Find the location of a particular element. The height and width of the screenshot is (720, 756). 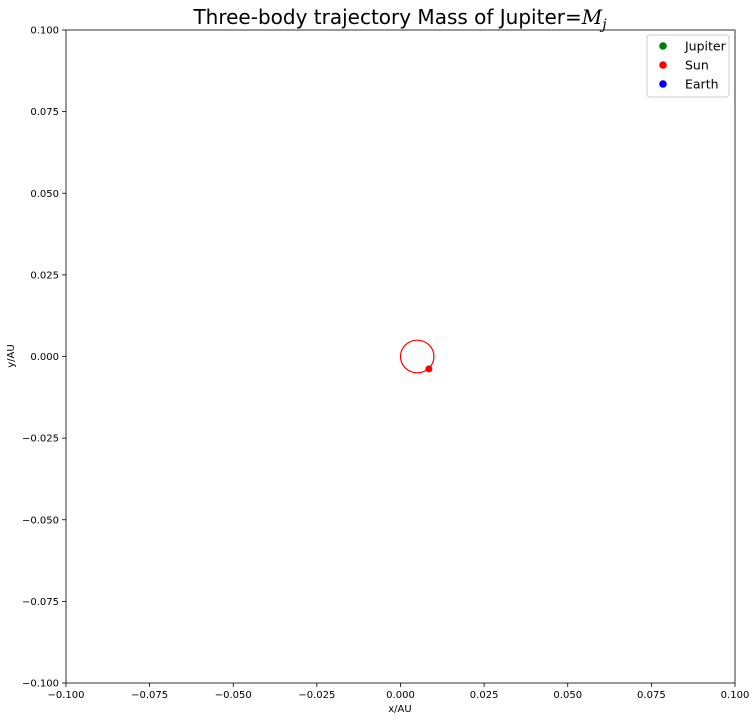

x-tick-label: 0.050 is located at coordinates (567, 695).